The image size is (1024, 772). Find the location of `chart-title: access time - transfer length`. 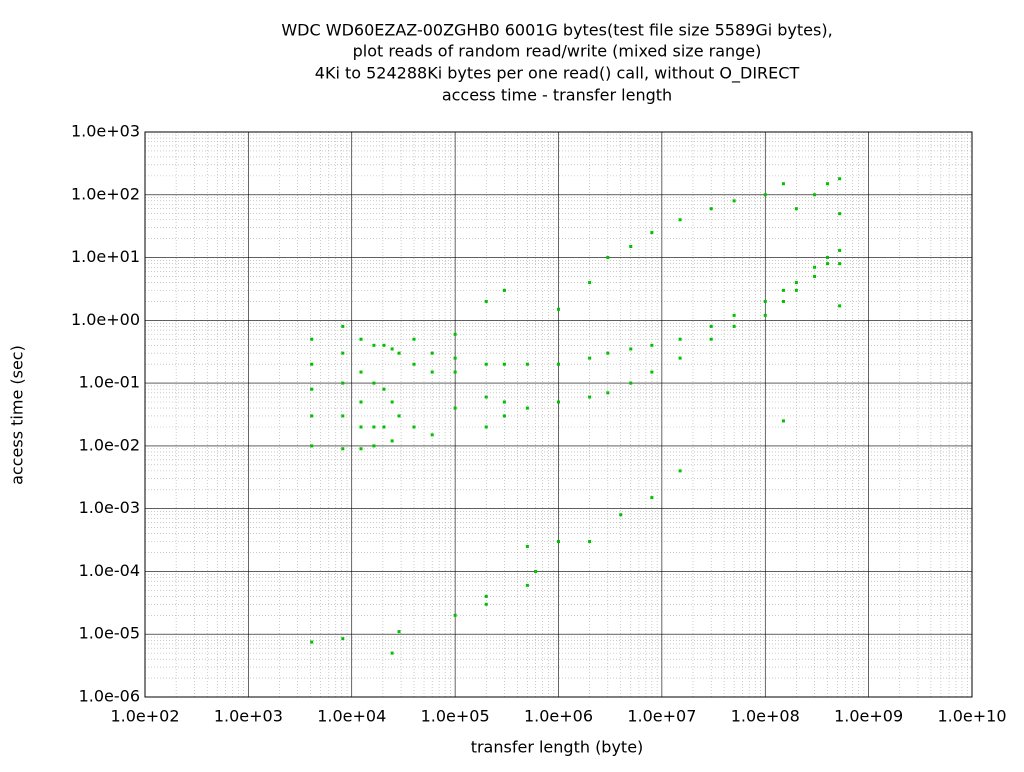

chart-title: access time - transfer length is located at coordinates (557, 95).